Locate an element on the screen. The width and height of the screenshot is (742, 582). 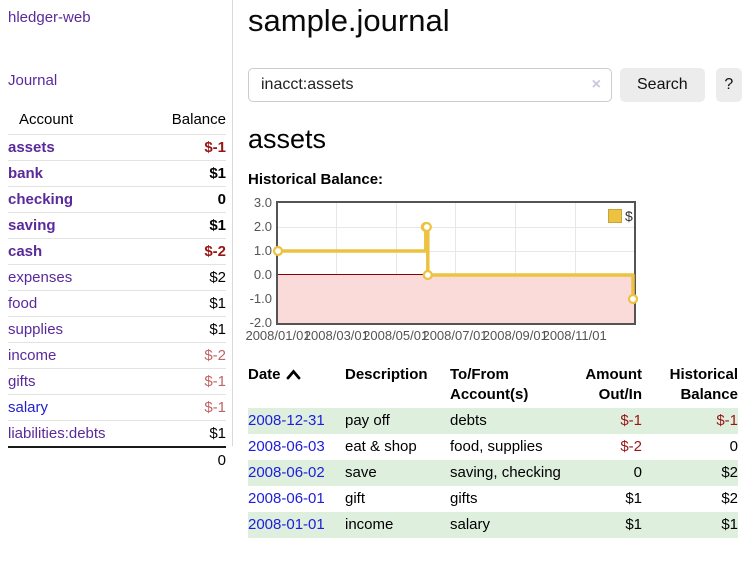
x-axis-label: 2008/05/01 is located at coordinates (396, 335).